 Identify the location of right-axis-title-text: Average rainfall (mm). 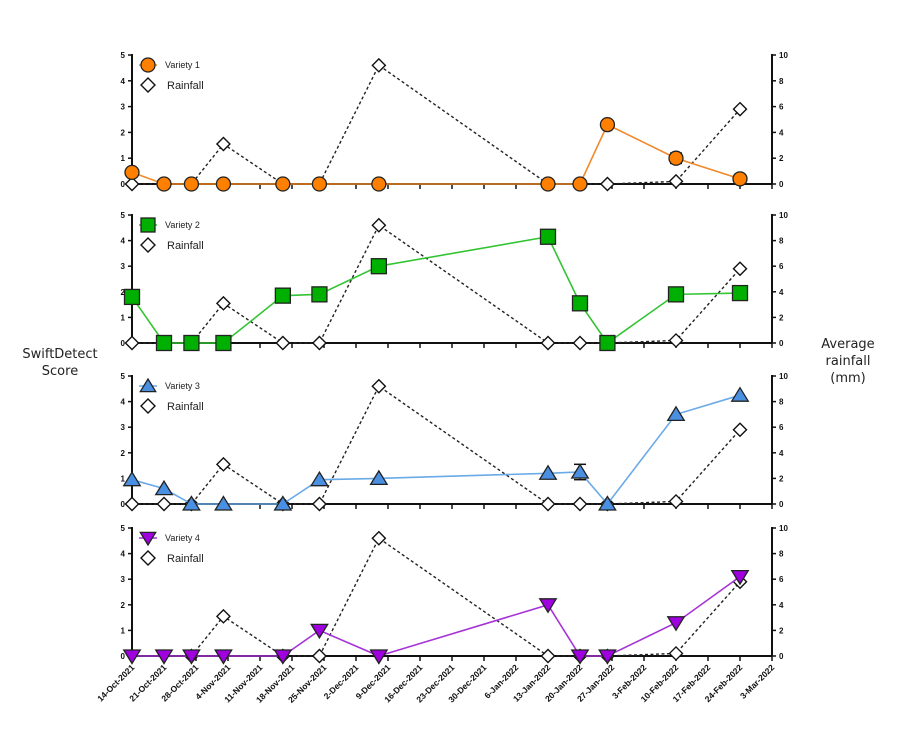
(848, 361).